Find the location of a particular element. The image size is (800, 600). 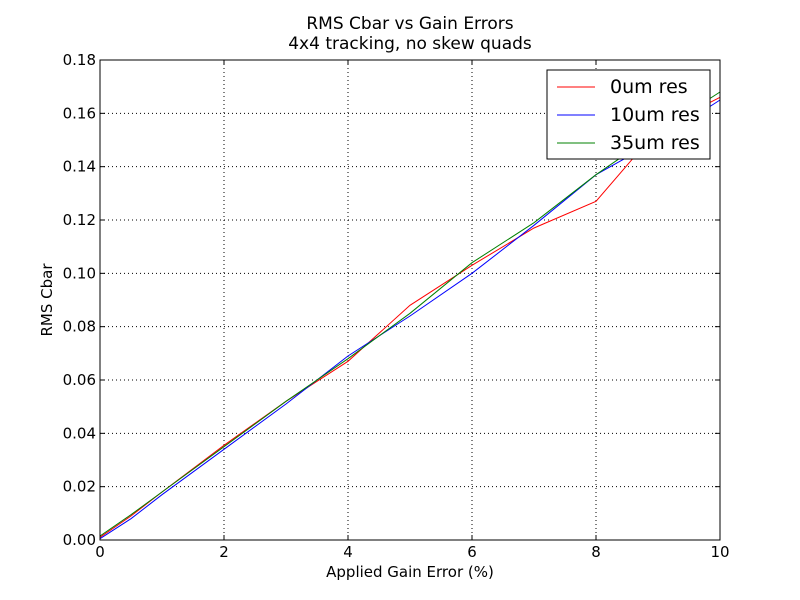

y-tick-label: 0.14 is located at coordinates (79, 167).